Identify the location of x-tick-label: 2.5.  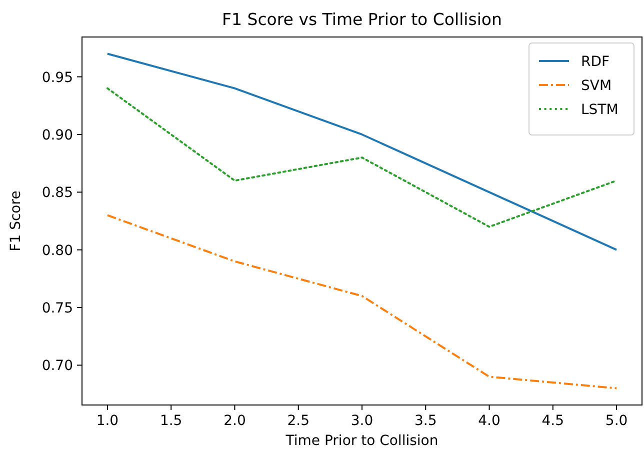
(298, 421).